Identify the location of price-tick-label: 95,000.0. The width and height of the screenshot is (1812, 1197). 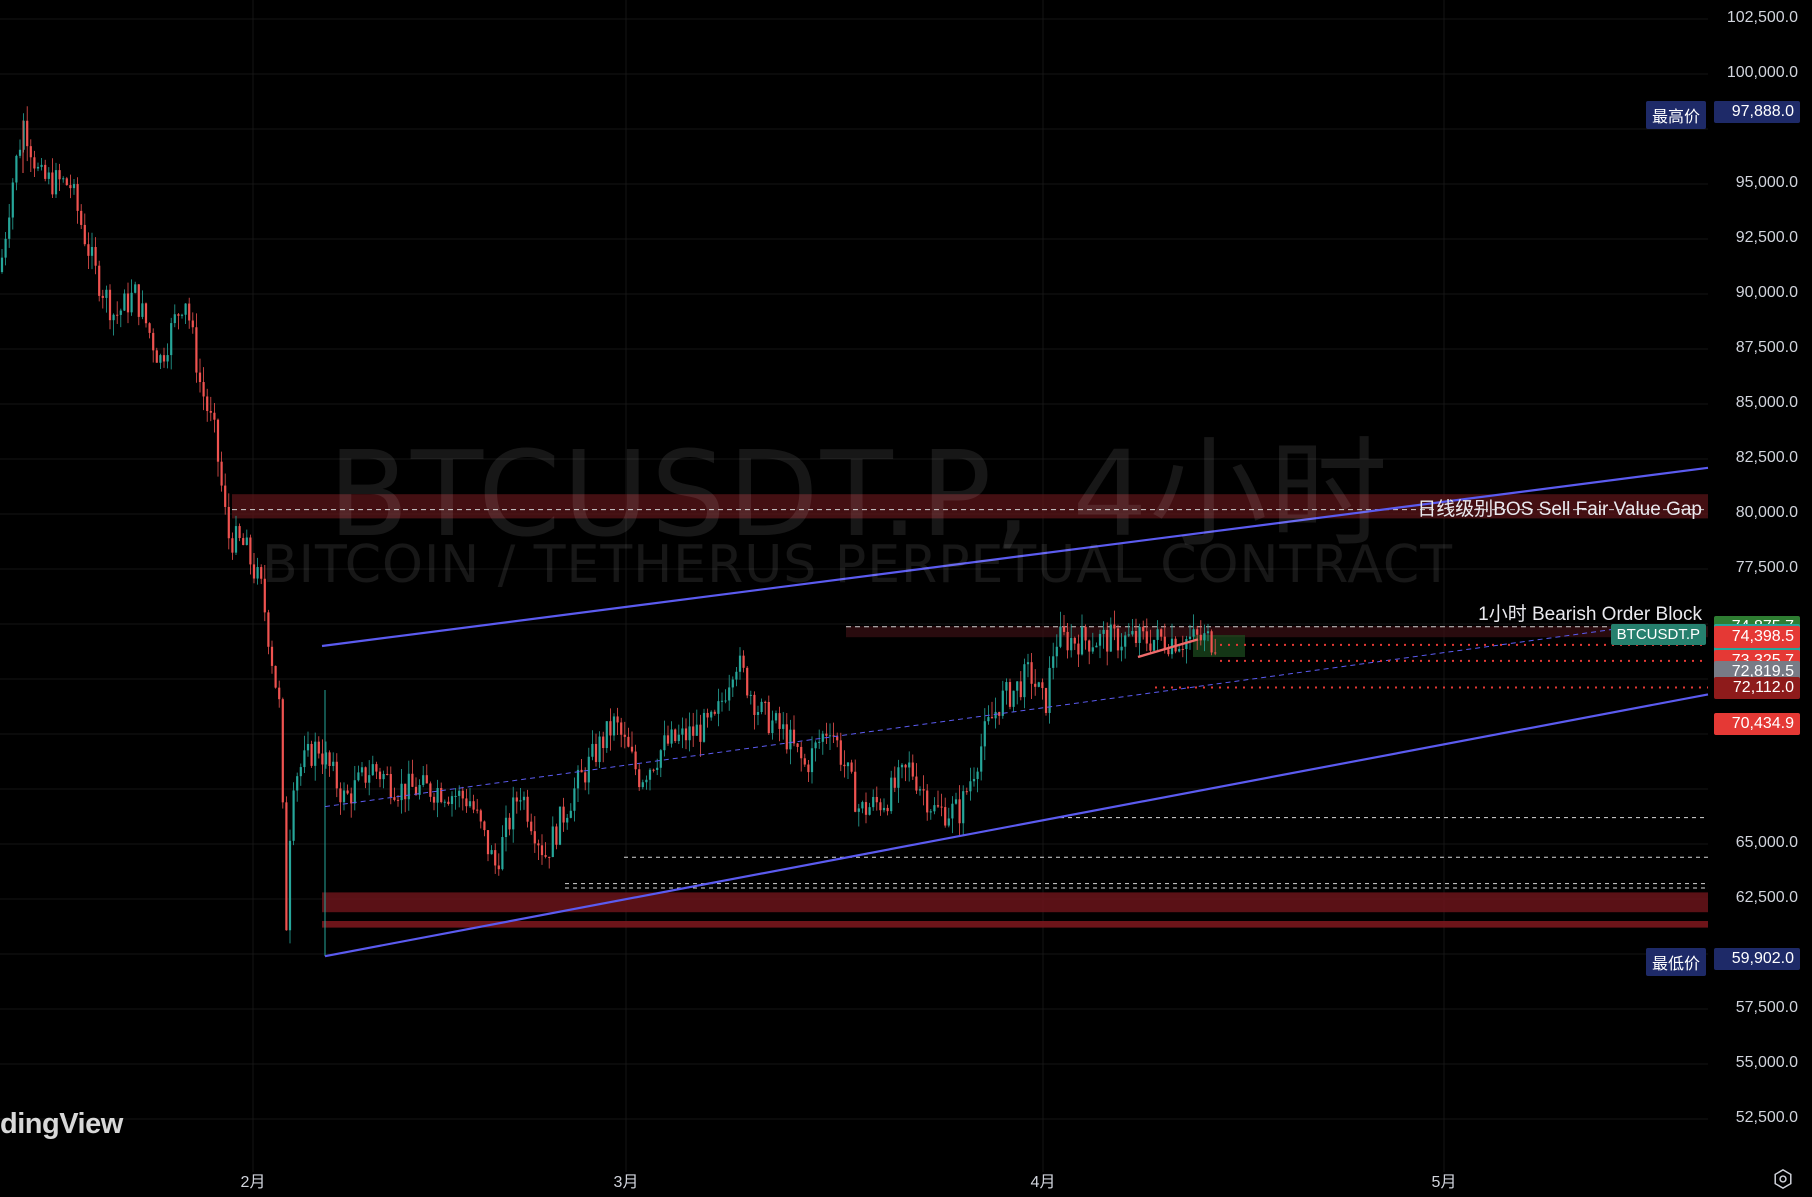
(1766, 182).